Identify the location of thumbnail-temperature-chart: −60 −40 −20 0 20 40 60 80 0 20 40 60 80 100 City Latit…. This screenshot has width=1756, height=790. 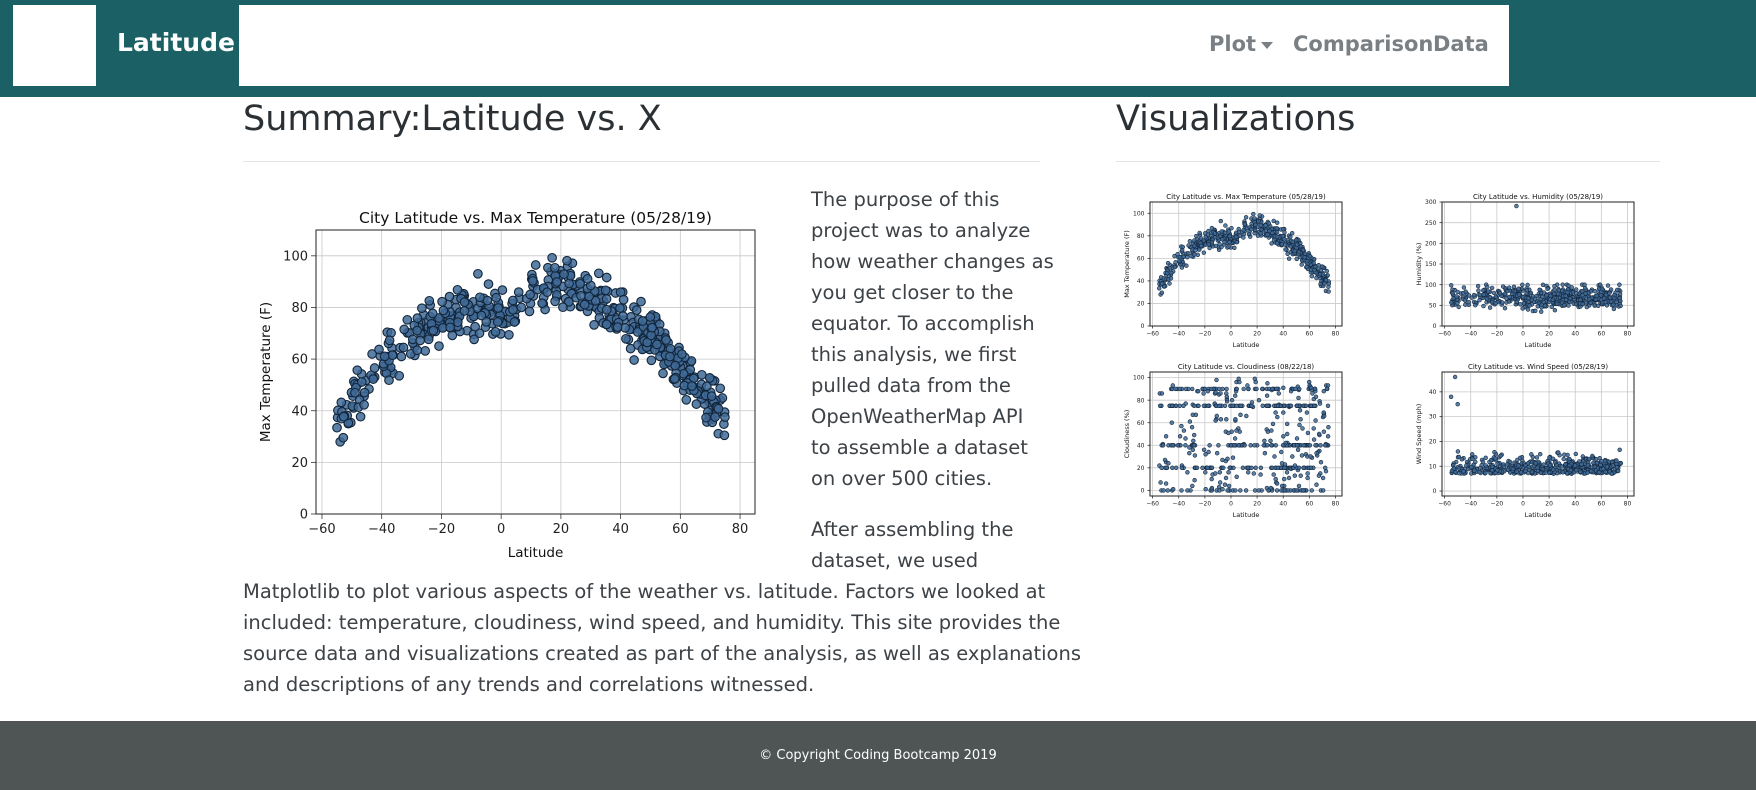
(1235, 270).